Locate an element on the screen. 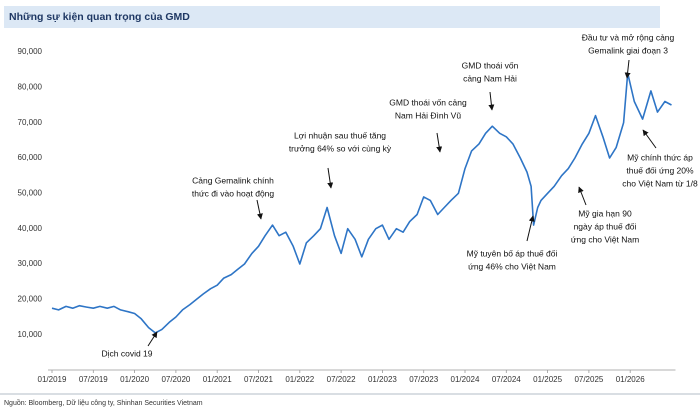 The width and height of the screenshot is (700, 411). annotation-text: GMD thoái vốn is located at coordinates (490, 65).